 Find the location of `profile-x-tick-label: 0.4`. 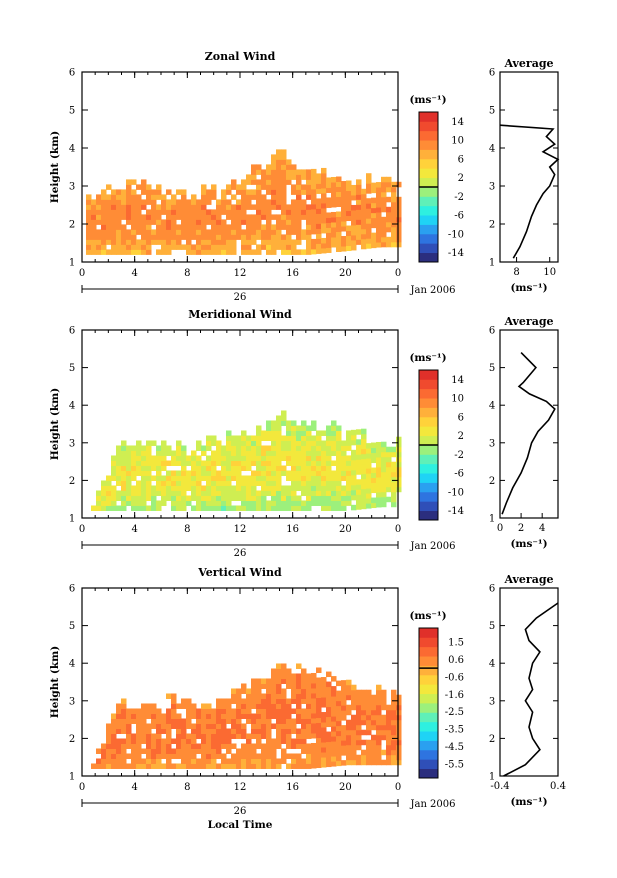

profile-x-tick-label: 0.4 is located at coordinates (558, 786).